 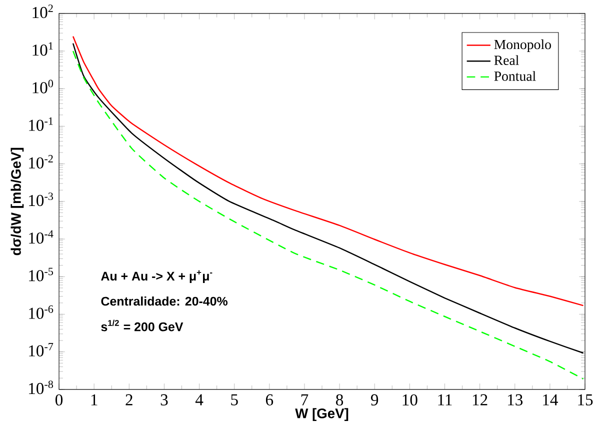 I want to click on legend-label: Real, so click(x=506, y=60).